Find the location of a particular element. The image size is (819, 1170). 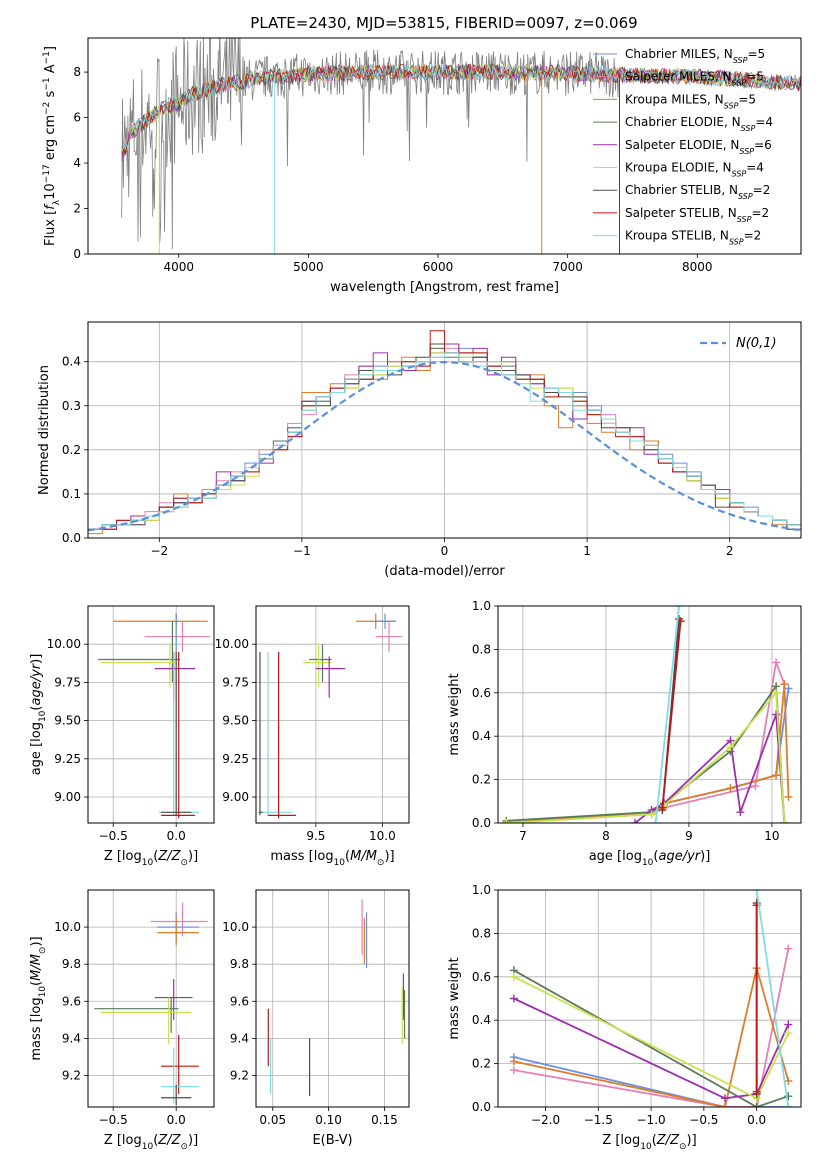

errorbar-chabrier-miles is located at coordinates (385, 621).